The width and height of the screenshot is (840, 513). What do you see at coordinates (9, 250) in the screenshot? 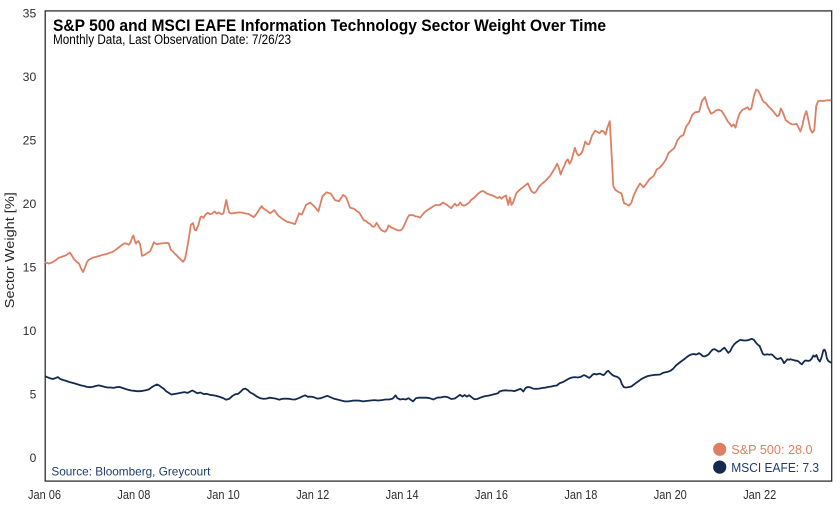
I see `svg-text: Sector Weight [%]` at bounding box center [9, 250].